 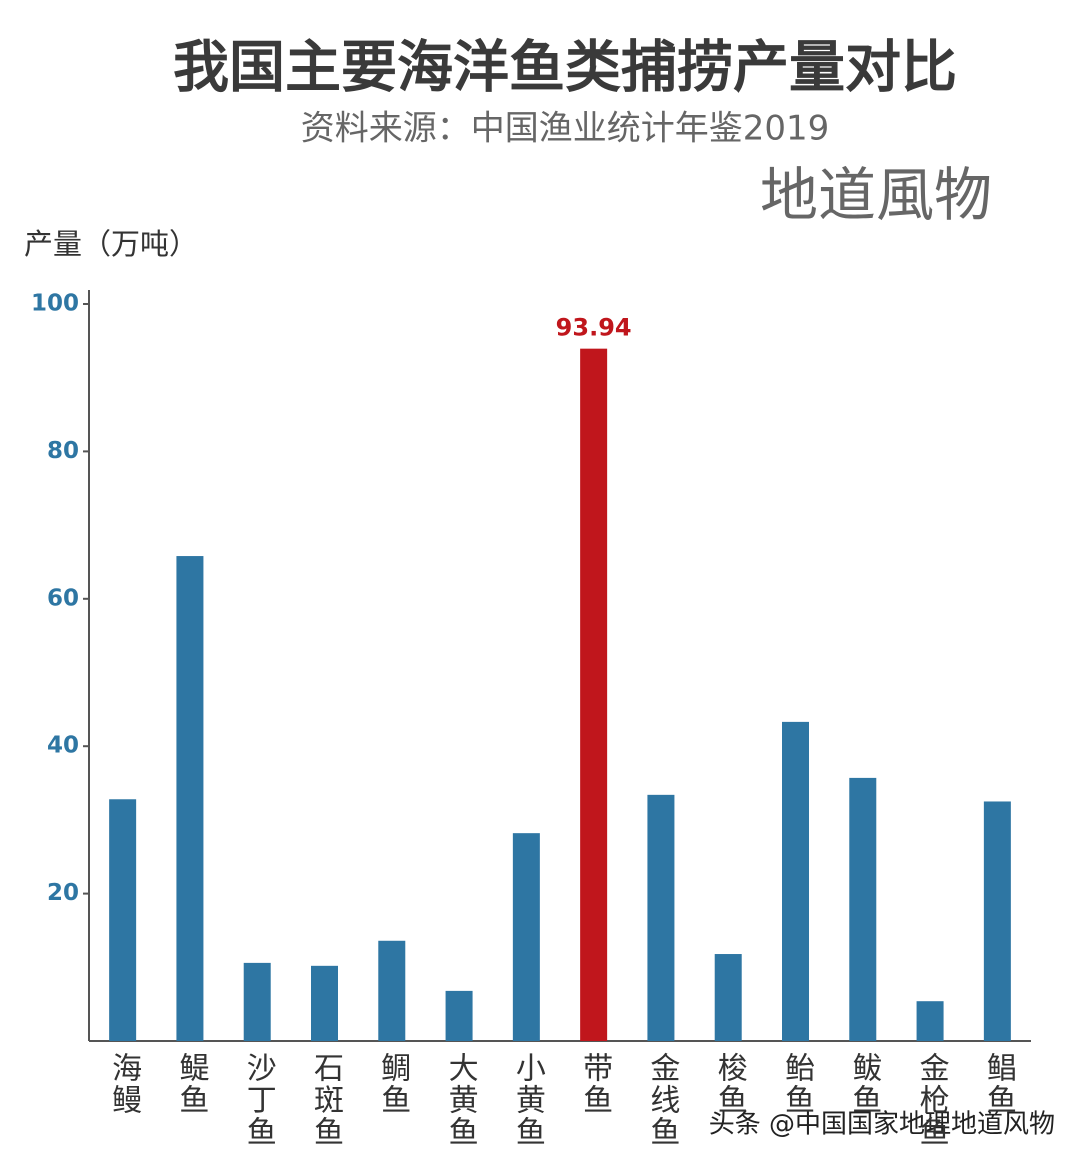 What do you see at coordinates (460, 1100) in the screenshot?
I see `x-tick-label: 大黄鱼` at bounding box center [460, 1100].